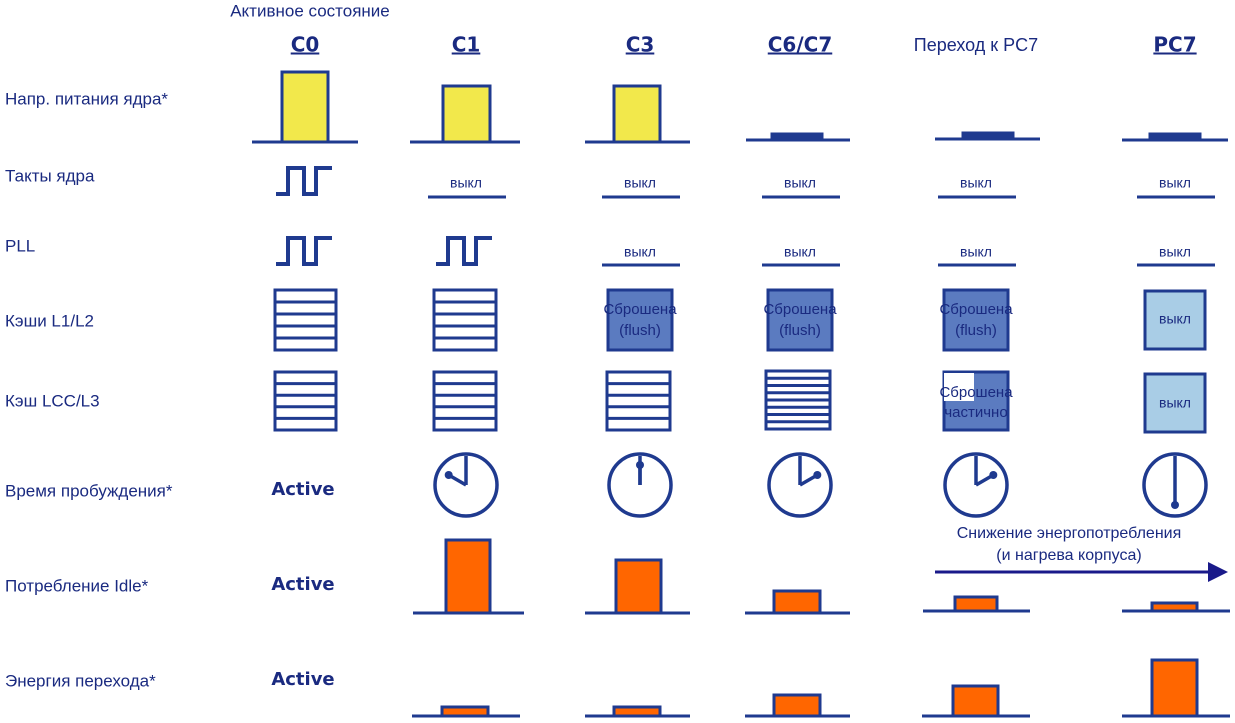 The image size is (1235, 723). I want to click on column-header: PC7, so click(1174, 45).